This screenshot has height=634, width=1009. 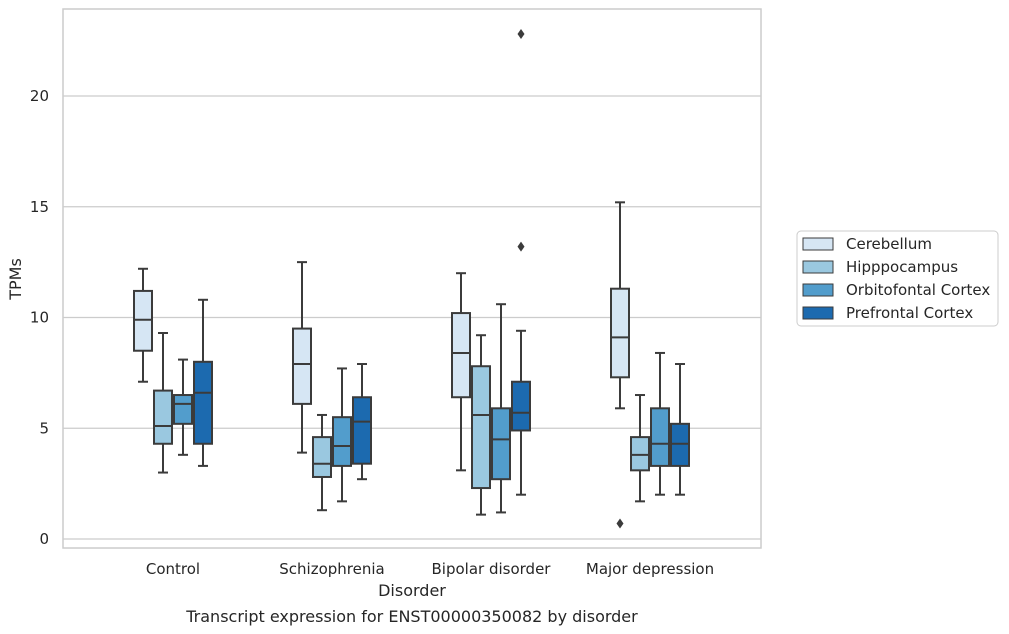 I want to click on y-tick-label: 20, so click(x=39, y=96).